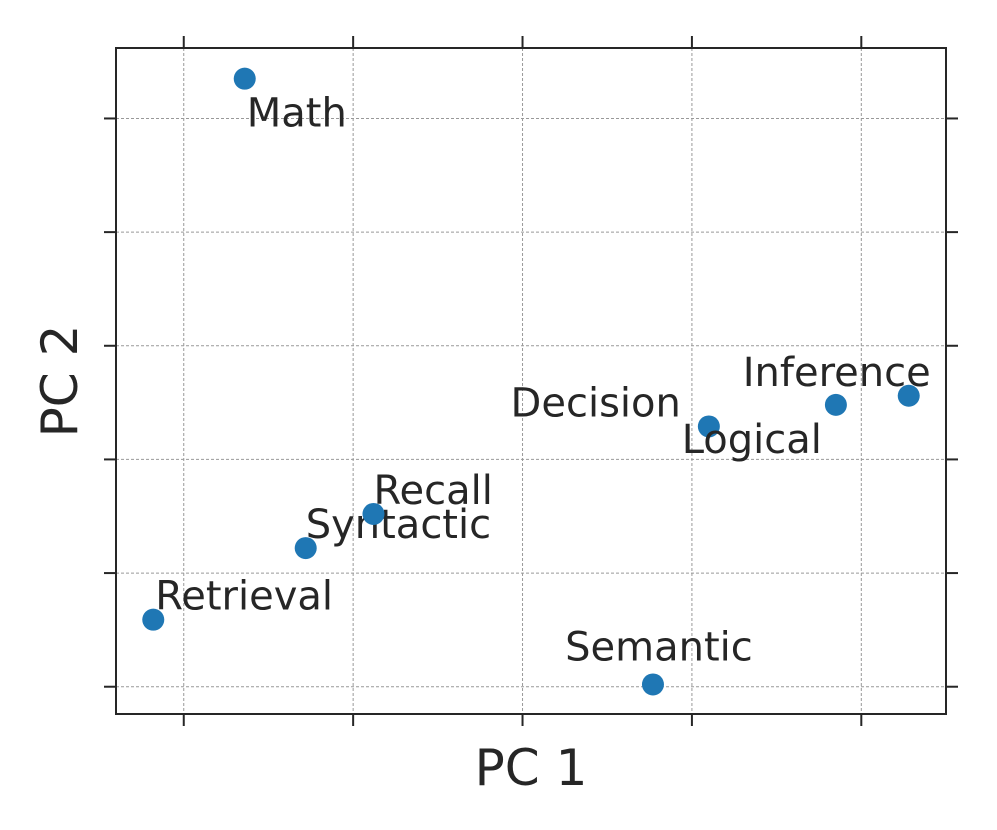 The image size is (997, 830). What do you see at coordinates (752, 440) in the screenshot?
I see `point-label: Logical` at bounding box center [752, 440].